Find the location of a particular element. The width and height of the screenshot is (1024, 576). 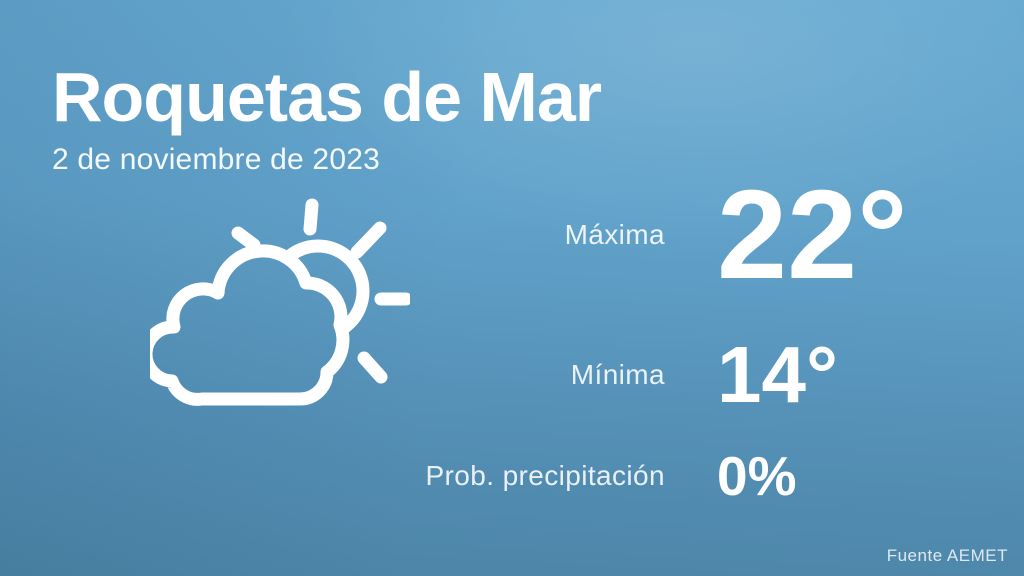

sun-disc is located at coordinates (318, 291).